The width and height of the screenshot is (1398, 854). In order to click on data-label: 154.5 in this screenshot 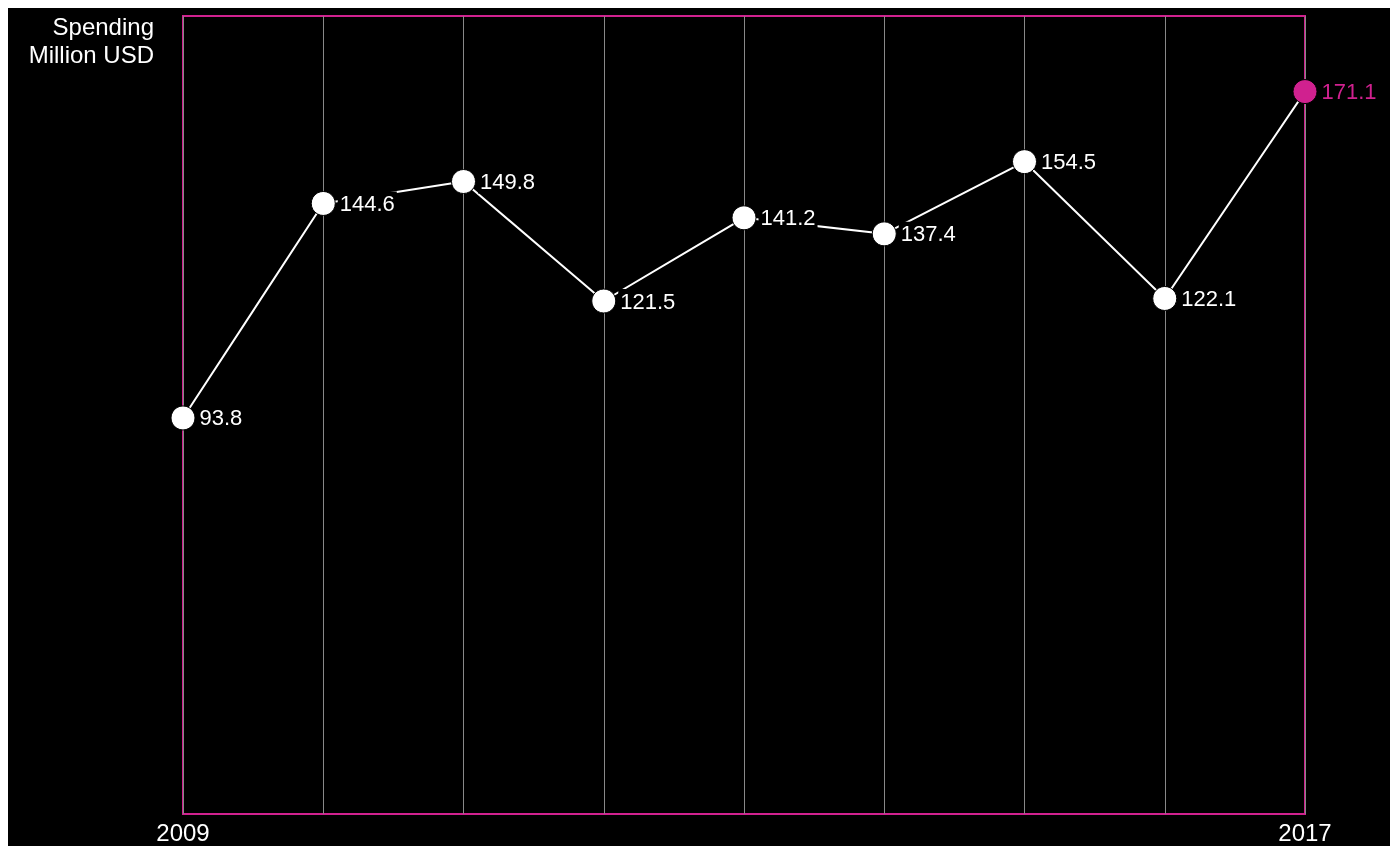, I will do `click(1069, 162)`.